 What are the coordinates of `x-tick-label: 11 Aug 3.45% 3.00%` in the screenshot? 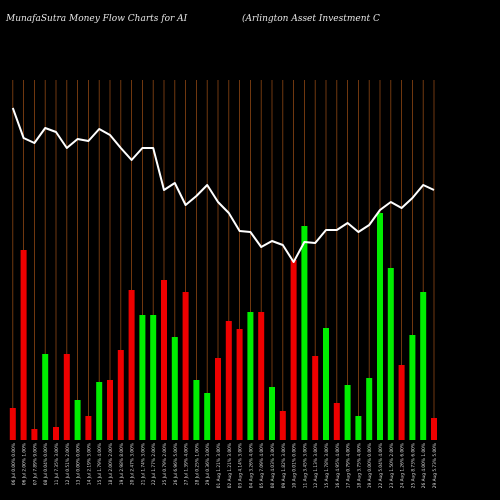 It's located at (305, 465).